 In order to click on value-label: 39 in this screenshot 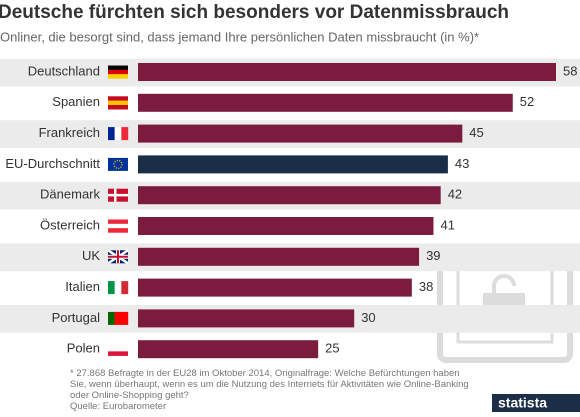, I will do `click(433, 255)`.